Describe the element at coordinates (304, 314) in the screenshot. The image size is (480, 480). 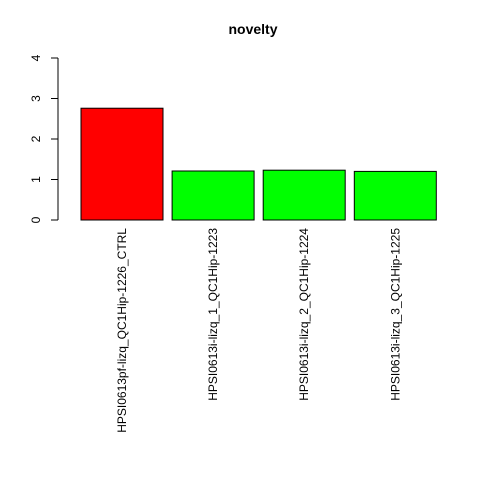
I see `x-tick-label: HPSI0613i-lizq_2_QC1Hip-1224` at that location.